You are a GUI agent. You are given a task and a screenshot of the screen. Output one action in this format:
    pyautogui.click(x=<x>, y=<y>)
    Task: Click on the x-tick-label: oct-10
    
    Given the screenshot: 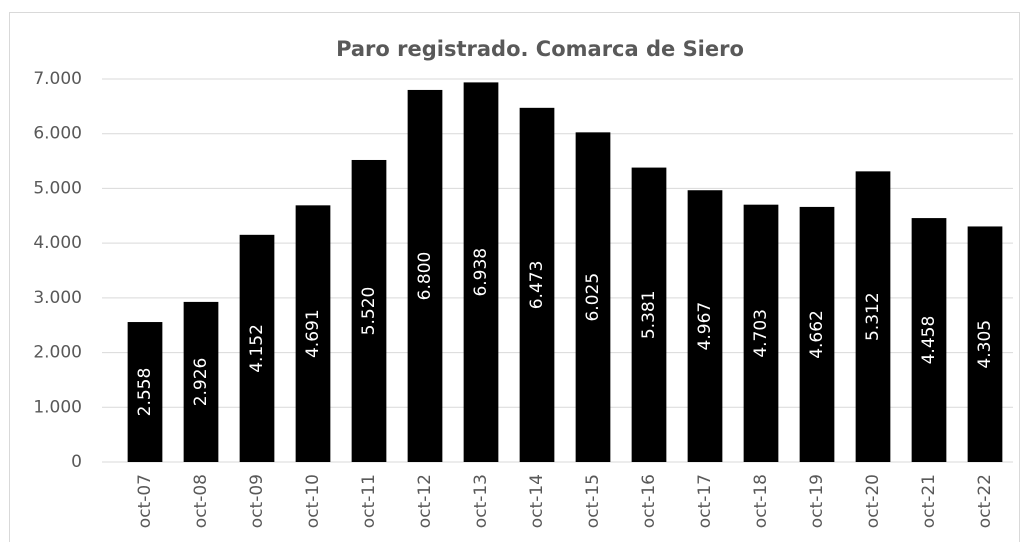 What is the action you would take?
    pyautogui.click(x=313, y=501)
    